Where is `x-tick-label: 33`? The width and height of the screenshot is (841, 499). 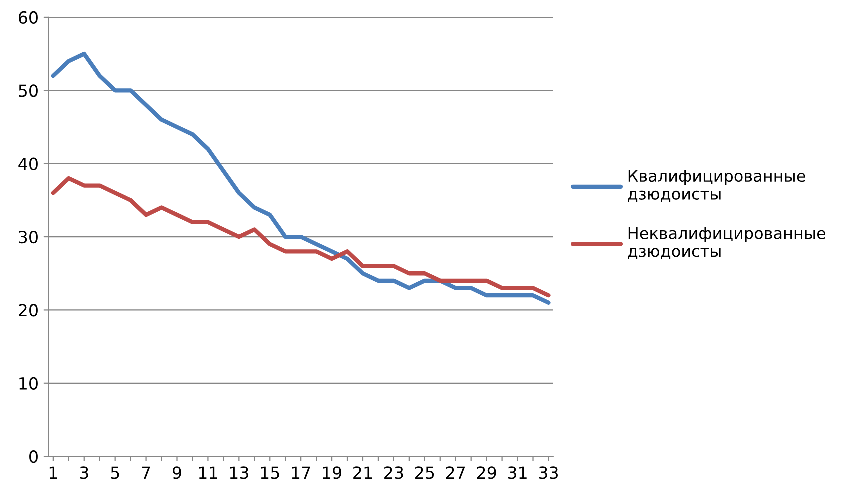 x-tick-label: 33 is located at coordinates (548, 473).